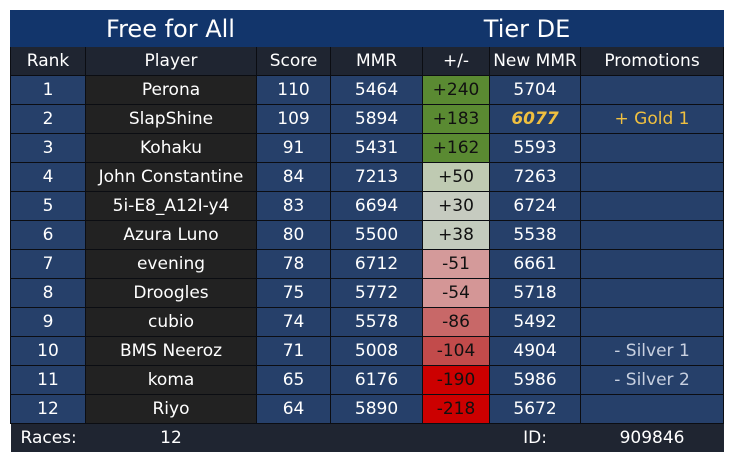 The height and width of the screenshot is (465, 733). Describe the element at coordinates (48, 119) in the screenshot. I see `rank-cell: 2` at that location.